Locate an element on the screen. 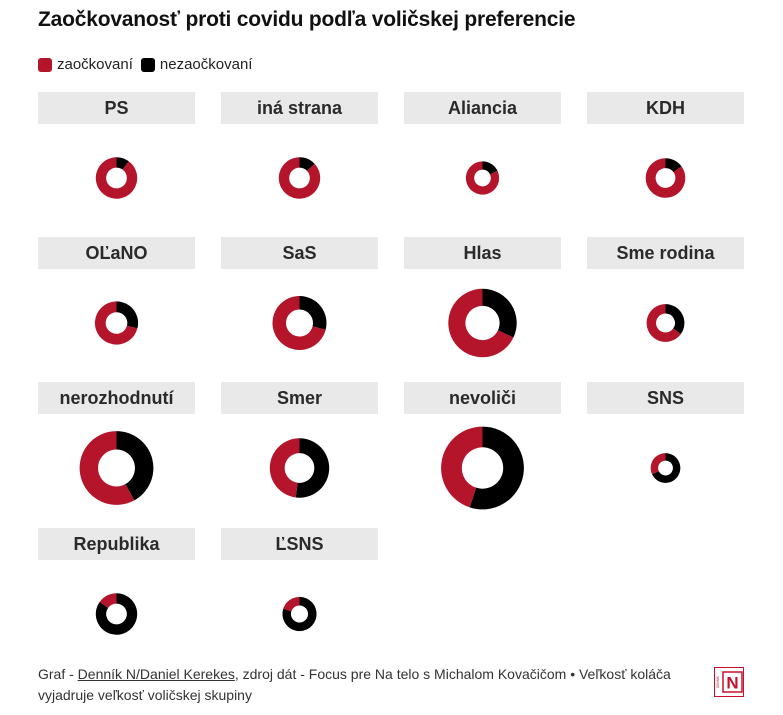 Image resolution: width=783 pixels, height=715 pixels. panel-republika: Republika is located at coordinates (116, 598).